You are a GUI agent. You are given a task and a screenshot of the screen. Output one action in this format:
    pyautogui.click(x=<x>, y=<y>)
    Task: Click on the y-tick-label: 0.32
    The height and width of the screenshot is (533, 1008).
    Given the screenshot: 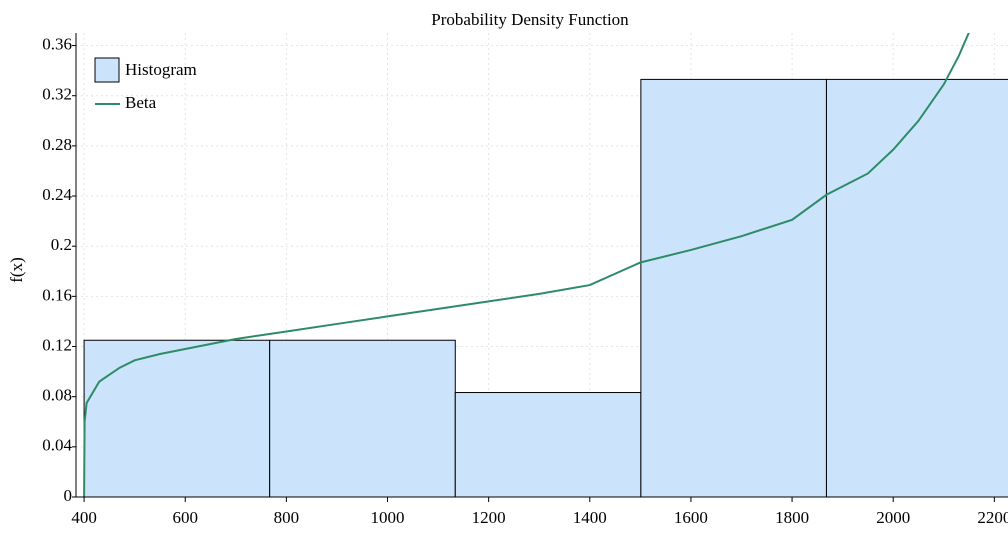 What is the action you would take?
    pyautogui.click(x=57, y=94)
    